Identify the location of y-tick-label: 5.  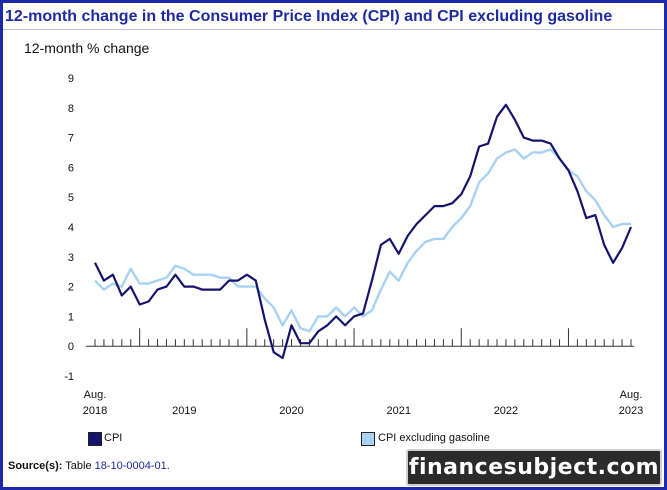
(71, 198).